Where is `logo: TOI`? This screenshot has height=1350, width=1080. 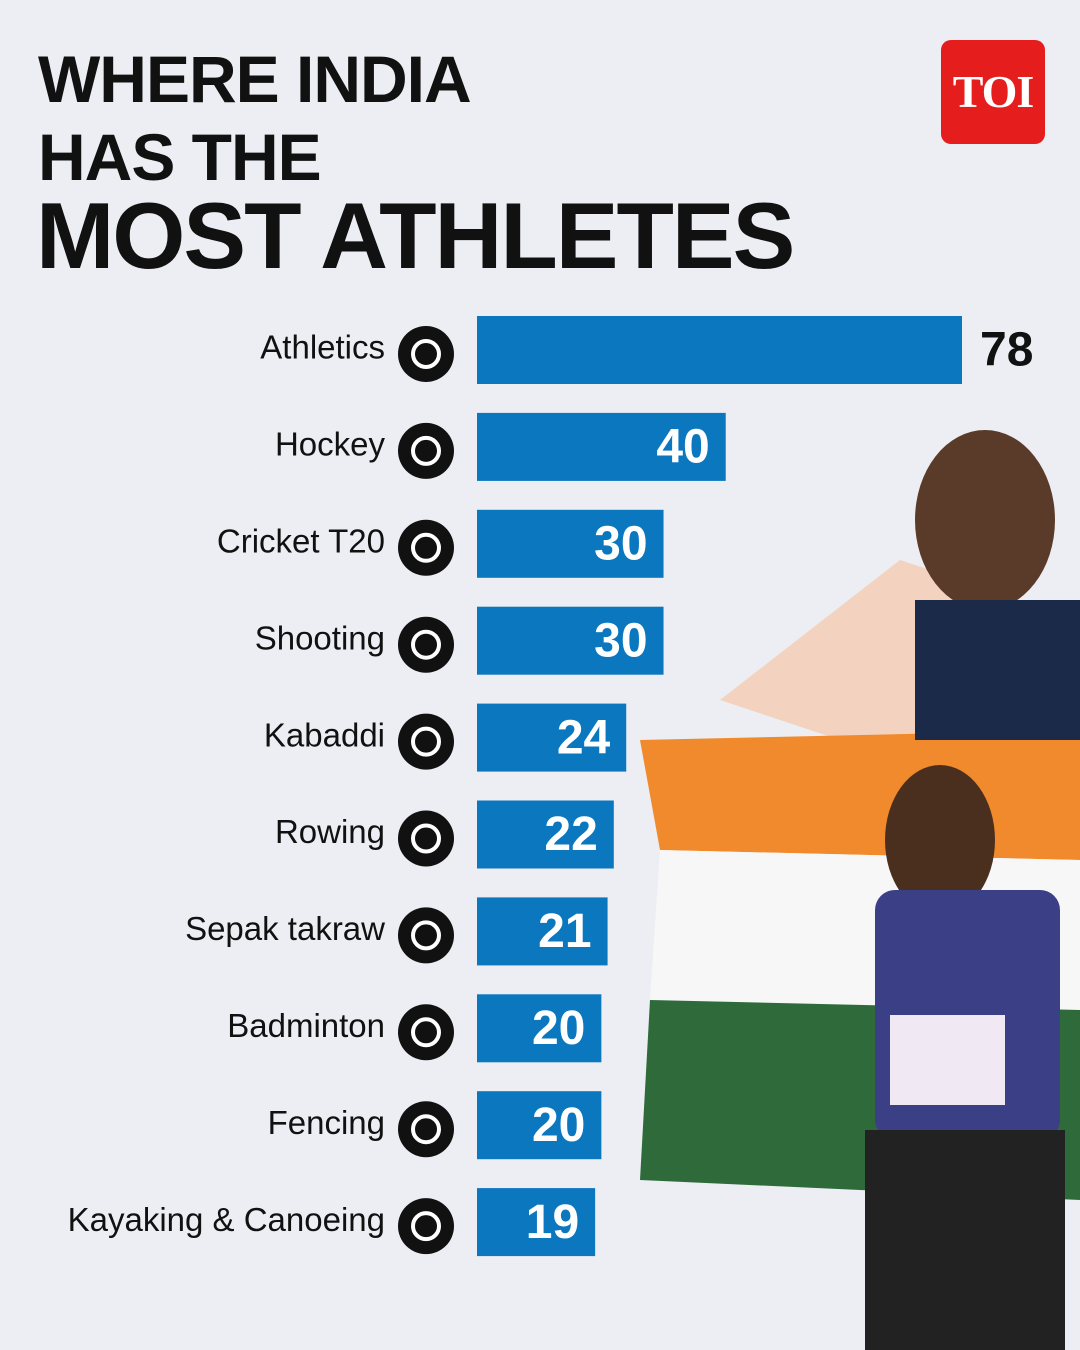
logo: TOI is located at coordinates (993, 92).